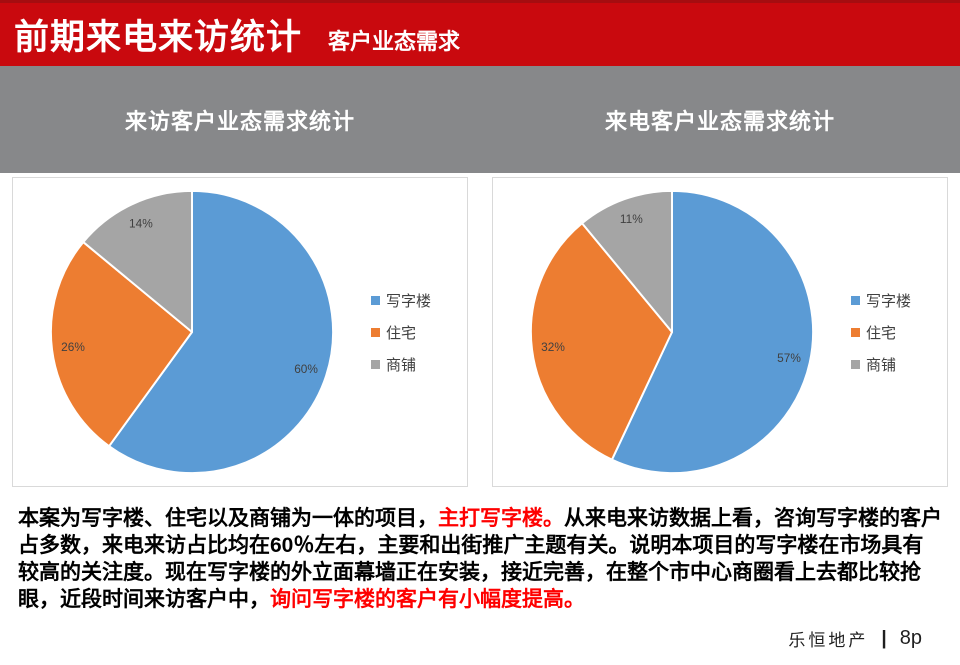  I want to click on call-chart-legend: 写字楼 住宅 商铺, so click(899, 332).